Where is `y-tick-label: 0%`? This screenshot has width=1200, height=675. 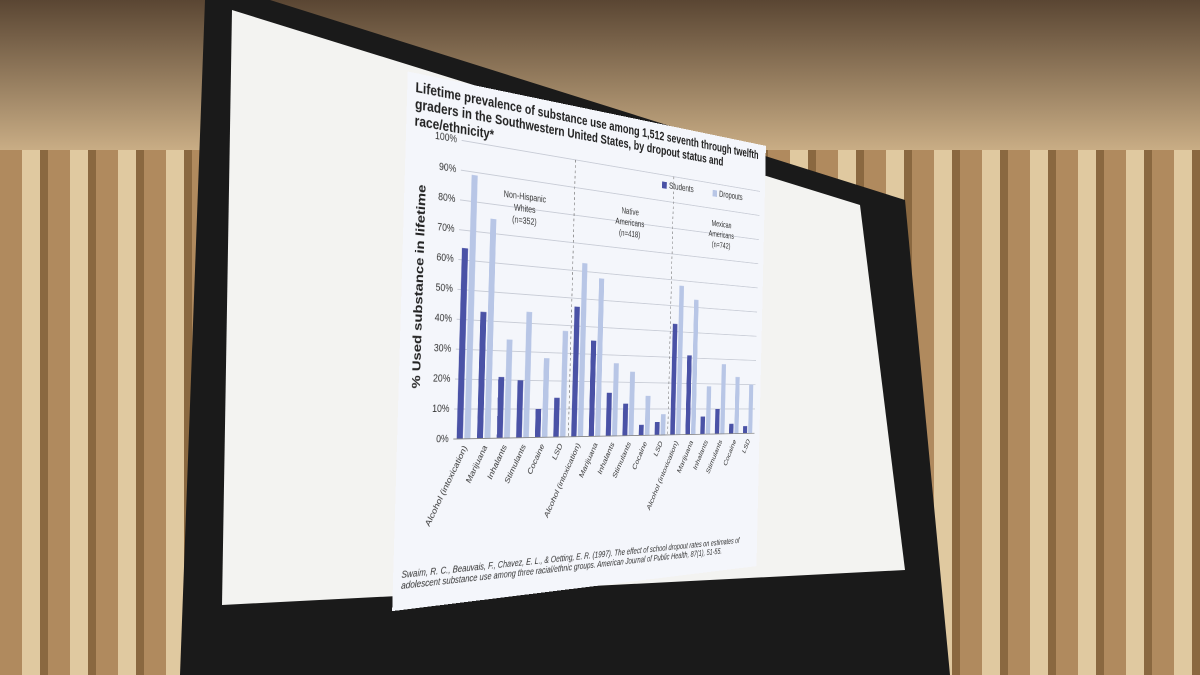 y-tick-label: 0% is located at coordinates (442, 440).